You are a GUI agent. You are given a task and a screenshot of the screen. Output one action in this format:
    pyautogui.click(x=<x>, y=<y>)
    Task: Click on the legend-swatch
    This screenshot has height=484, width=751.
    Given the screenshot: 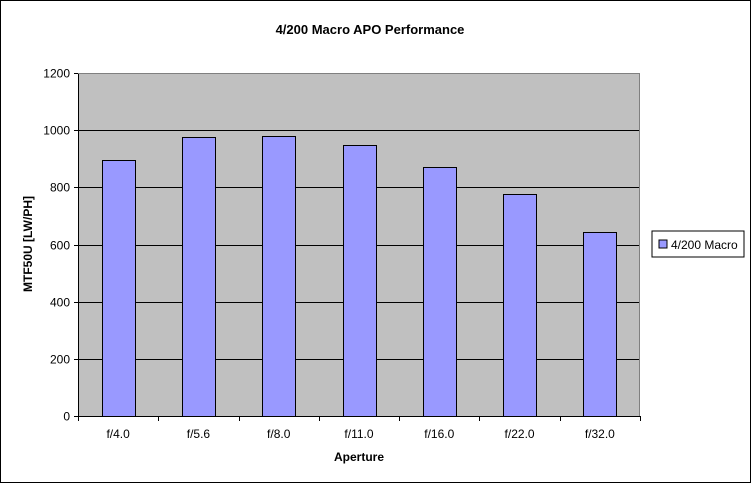 What is the action you would take?
    pyautogui.click(x=663, y=244)
    